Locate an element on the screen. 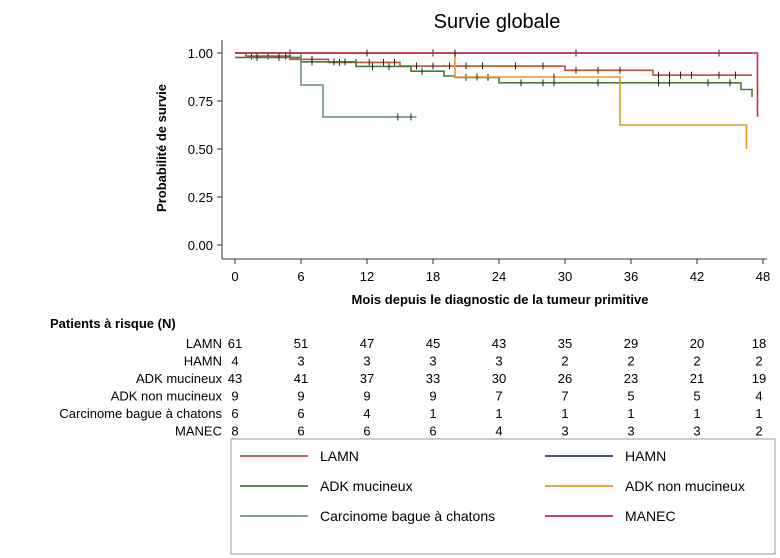 This screenshot has height=558, width=780. risk-cell: 18 is located at coordinates (759, 343).